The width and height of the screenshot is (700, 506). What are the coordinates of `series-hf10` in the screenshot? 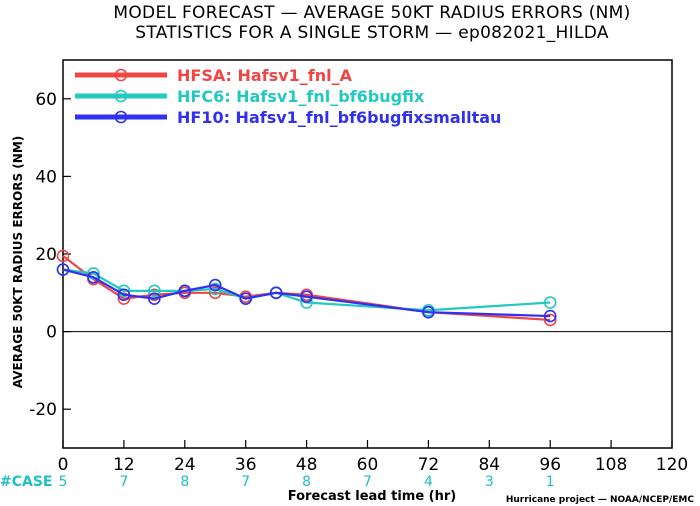 It's located at (306, 293).